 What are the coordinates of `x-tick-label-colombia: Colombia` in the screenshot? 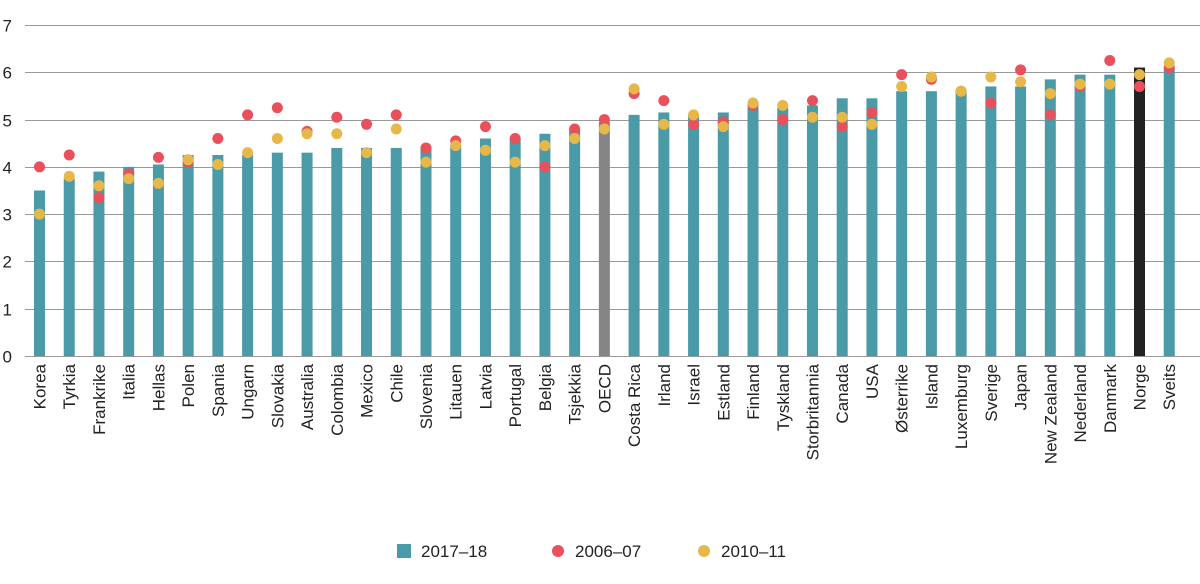 It's located at (337, 399).